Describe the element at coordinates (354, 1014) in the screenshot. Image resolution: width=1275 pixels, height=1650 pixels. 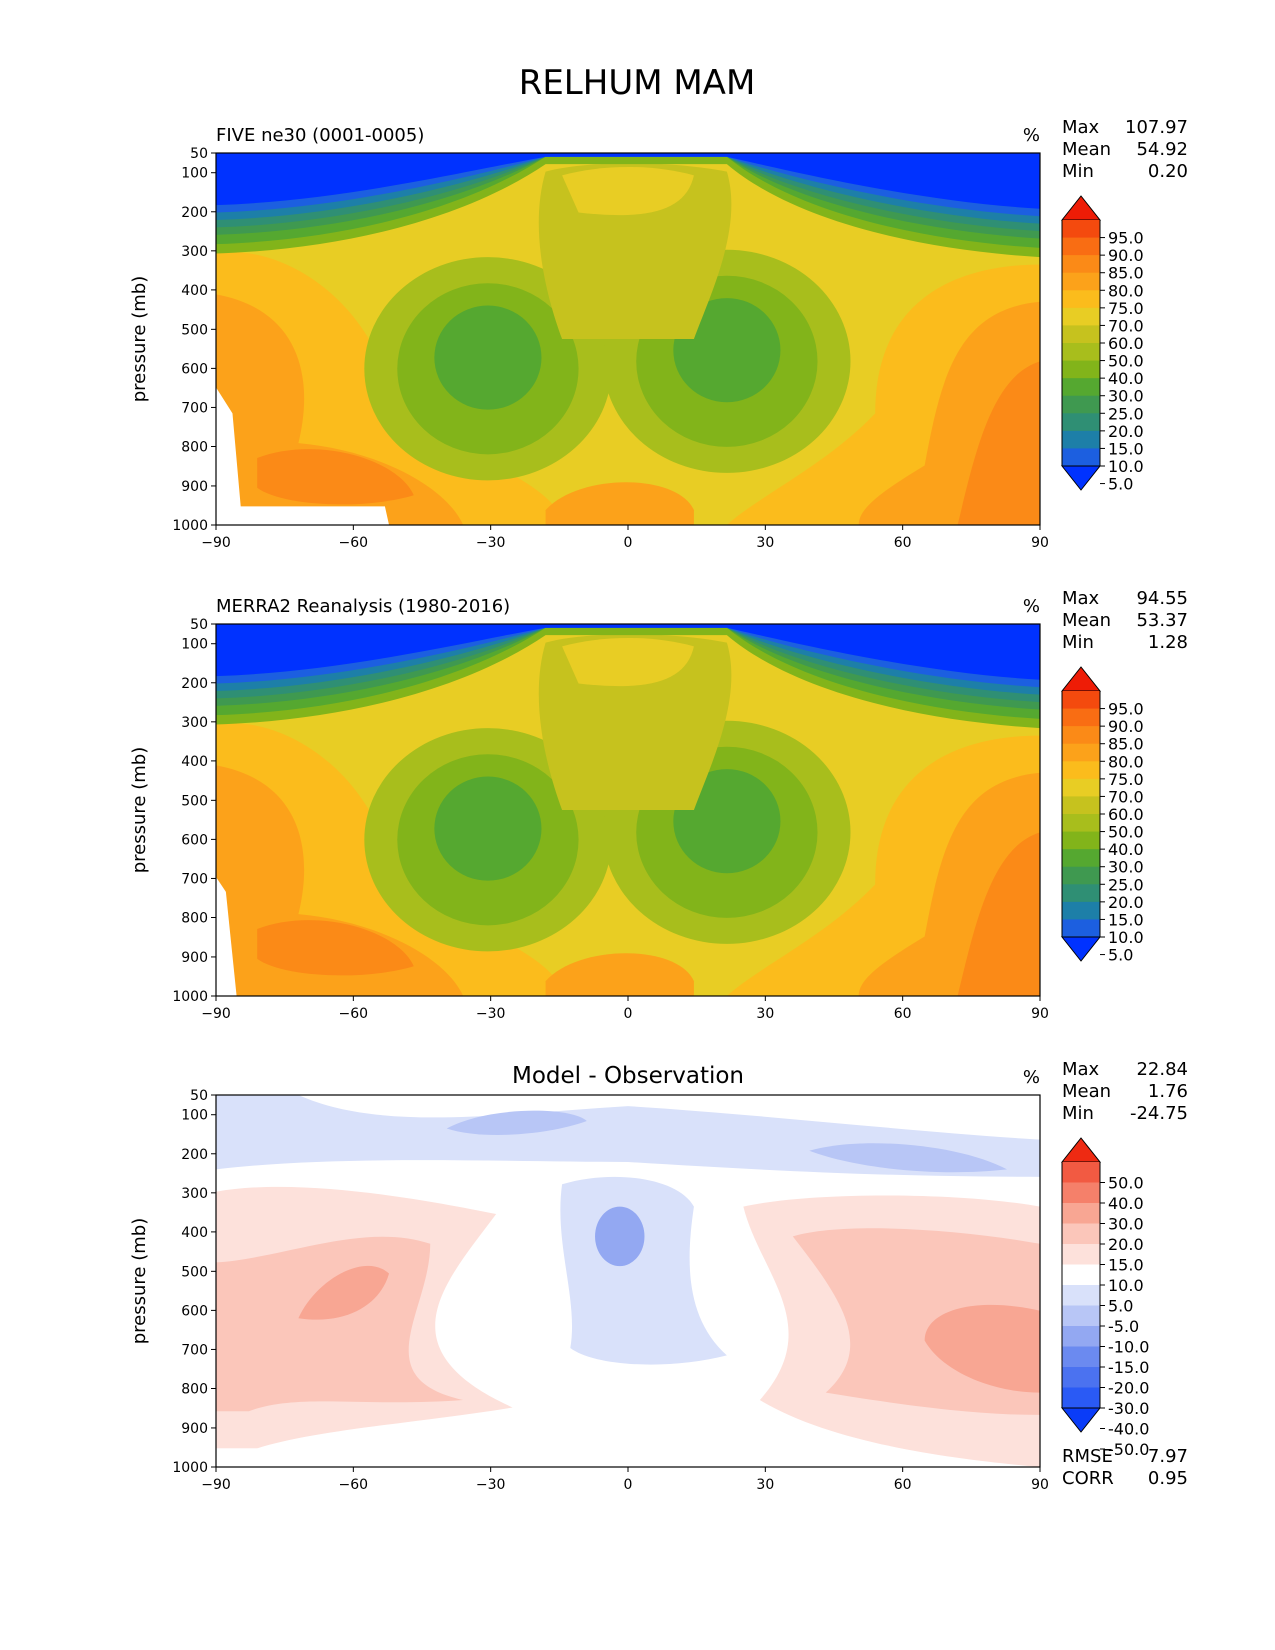
I see `x-tick-label: −60` at that location.